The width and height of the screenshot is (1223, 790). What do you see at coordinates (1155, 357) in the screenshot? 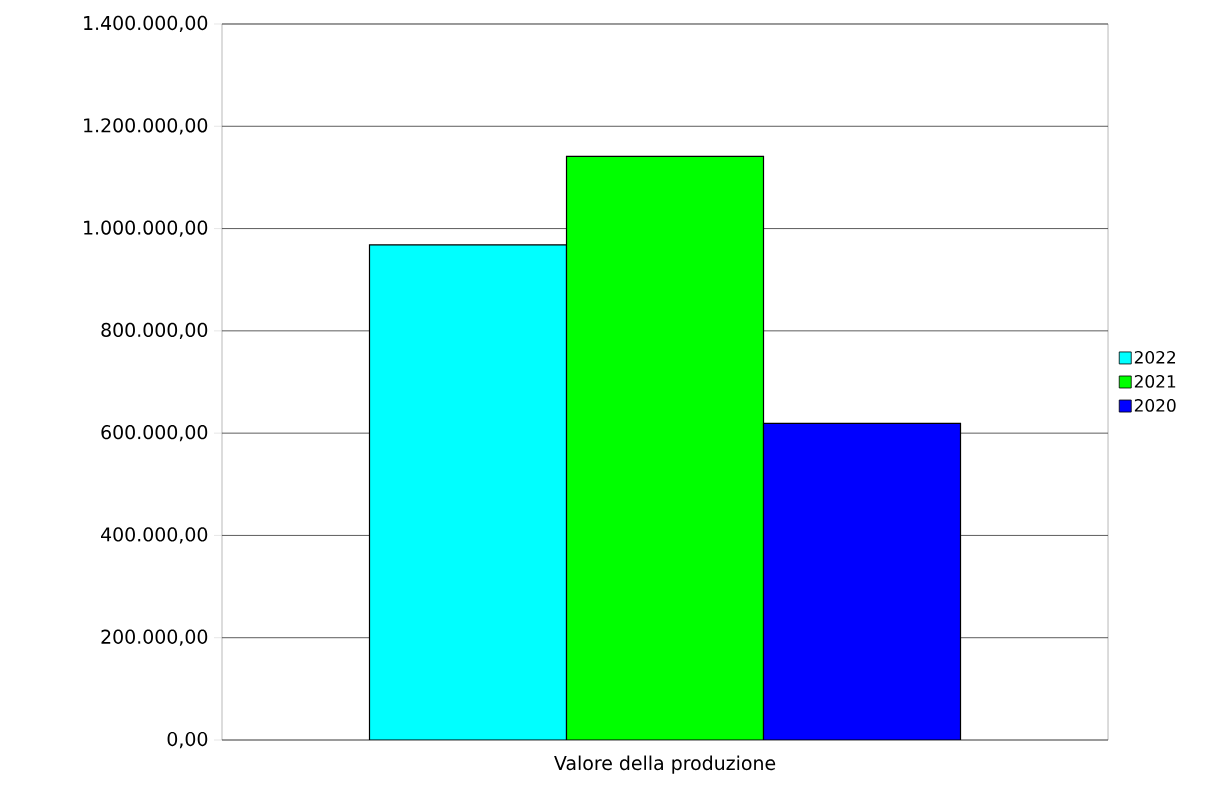
I see `legend-label: 2022` at bounding box center [1155, 357].